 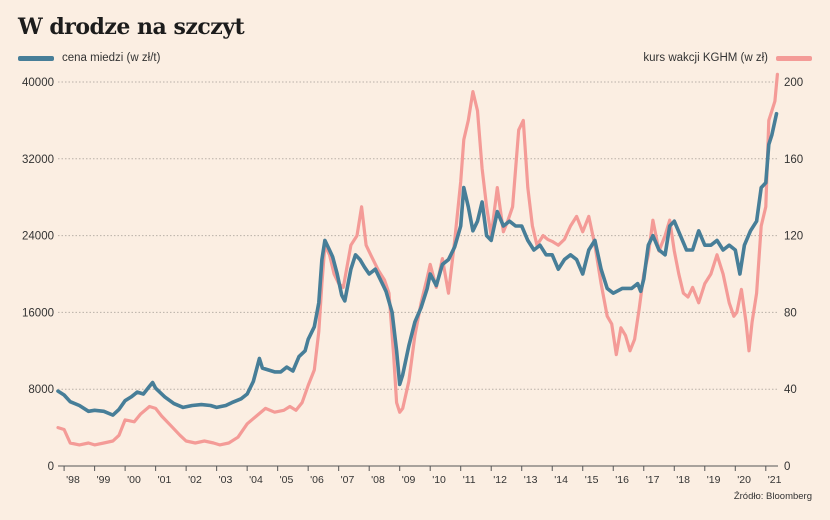 I want to click on legend-copper-swatch, so click(x=36, y=58).